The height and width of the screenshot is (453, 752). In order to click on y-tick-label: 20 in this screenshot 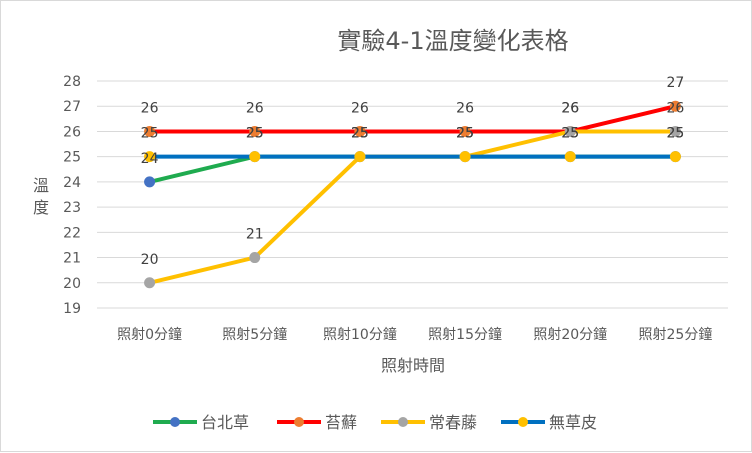, I will do `click(72, 284)`.